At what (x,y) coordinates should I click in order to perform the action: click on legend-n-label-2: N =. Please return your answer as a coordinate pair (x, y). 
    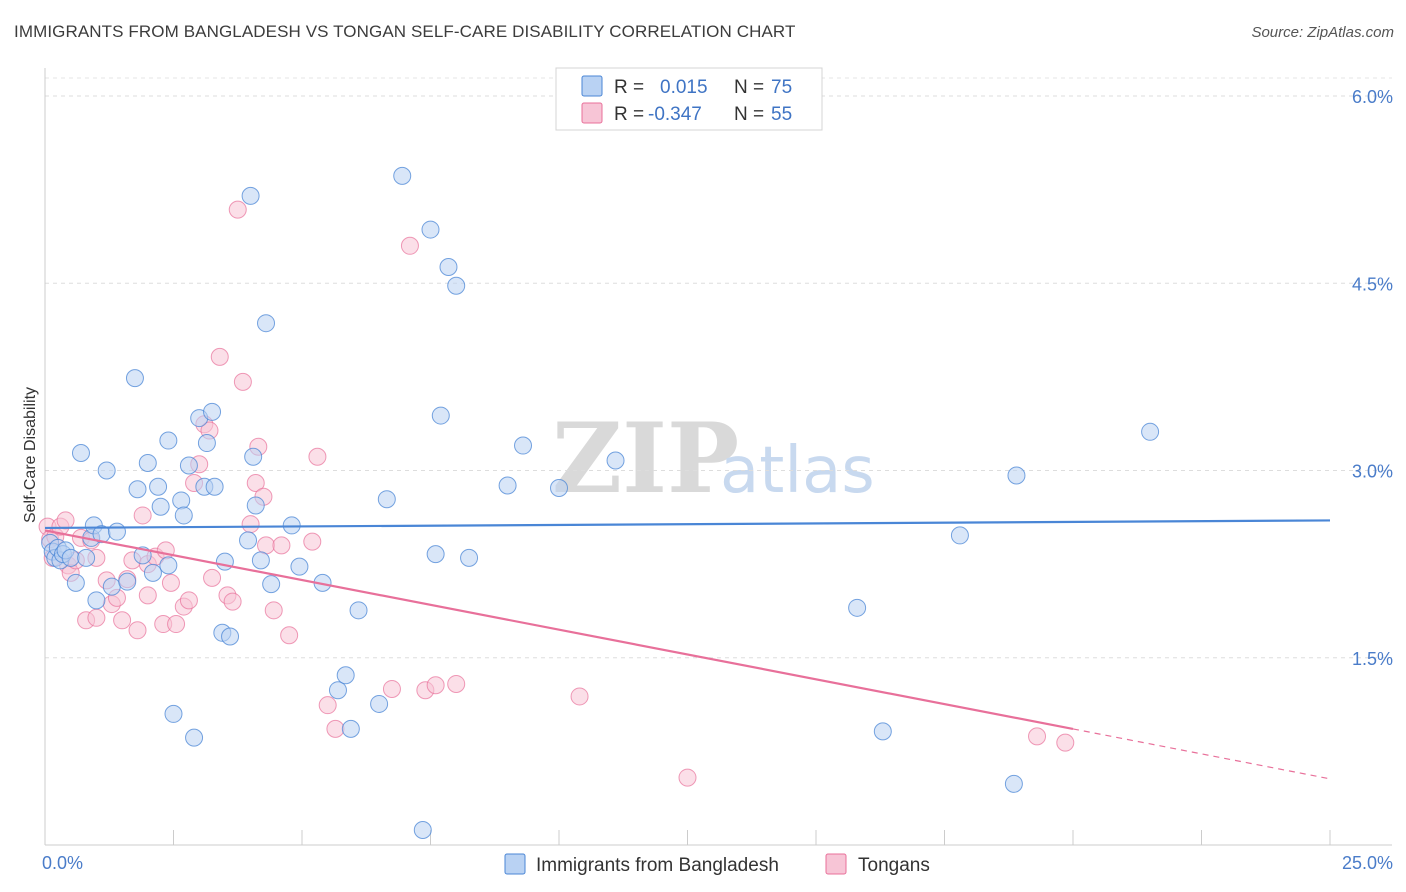
    Looking at the image, I should click on (749, 114).